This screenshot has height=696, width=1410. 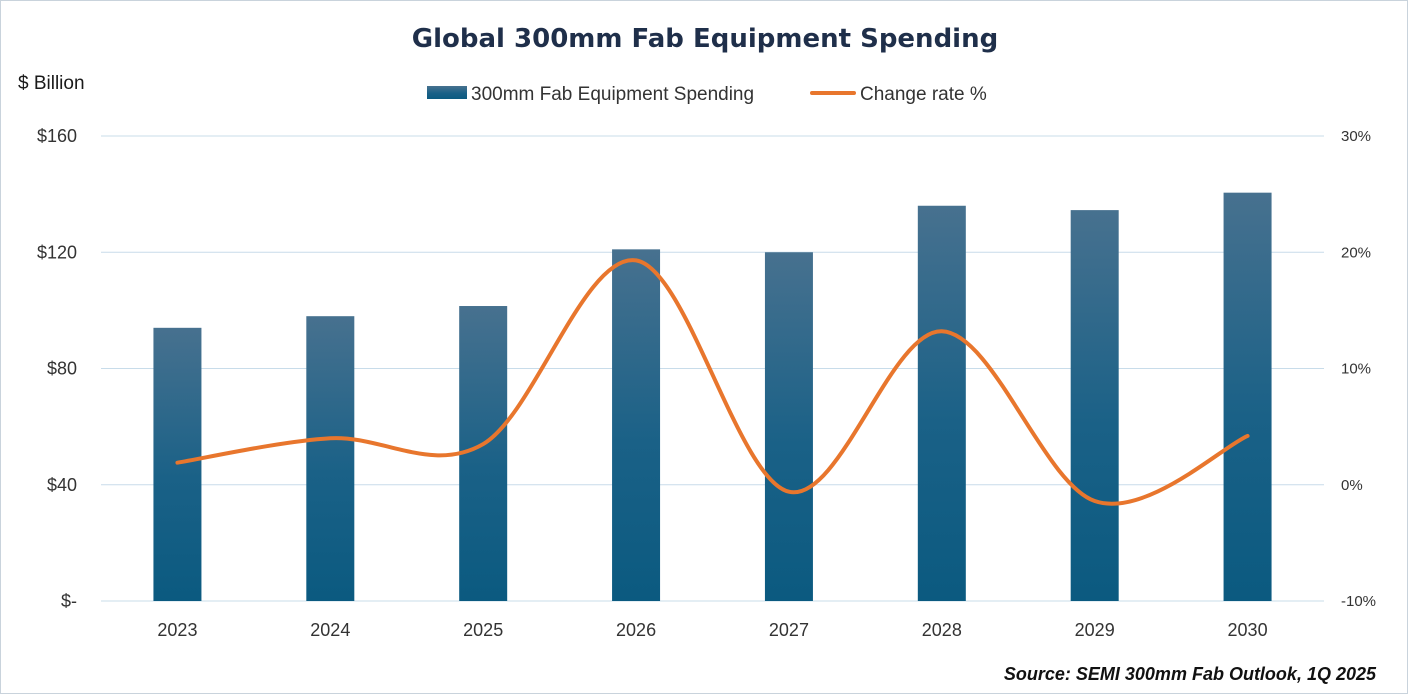 I want to click on y-axis-right: -10% 0% 10% 20% 30%, so click(x=1358, y=369).